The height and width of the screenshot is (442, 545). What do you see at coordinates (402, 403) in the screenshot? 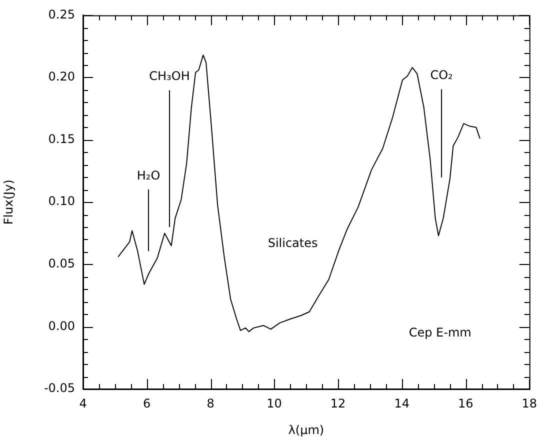
I see `x-tick-label: 14` at bounding box center [402, 403].